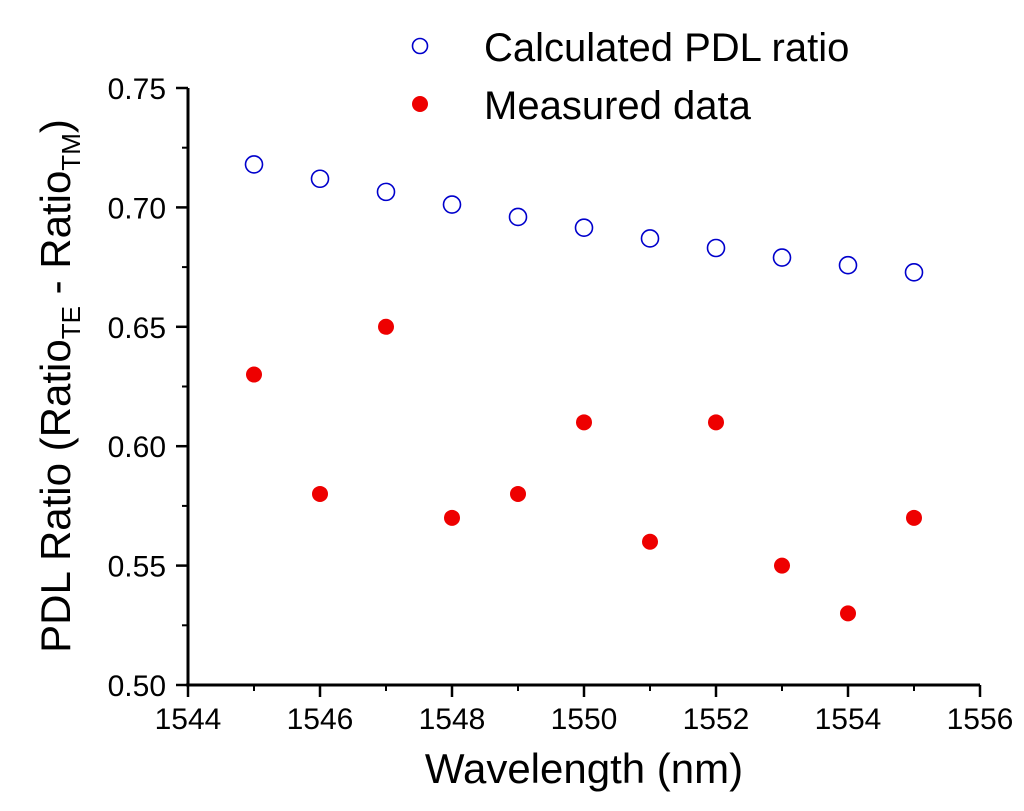  Describe the element at coordinates (55, 238) in the screenshot. I see `y-axis-title-mid: - Ratio` at that location.